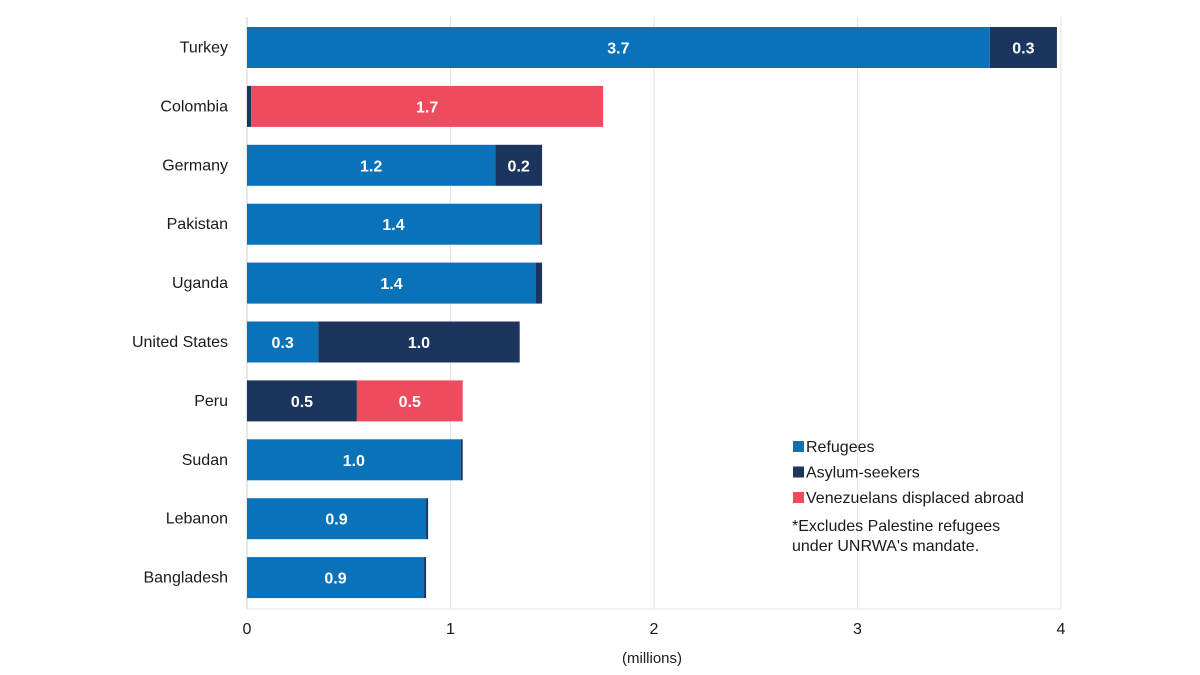 Image resolution: width=1200 pixels, height=675 pixels. I want to click on x-tick-label: 1, so click(450, 629).